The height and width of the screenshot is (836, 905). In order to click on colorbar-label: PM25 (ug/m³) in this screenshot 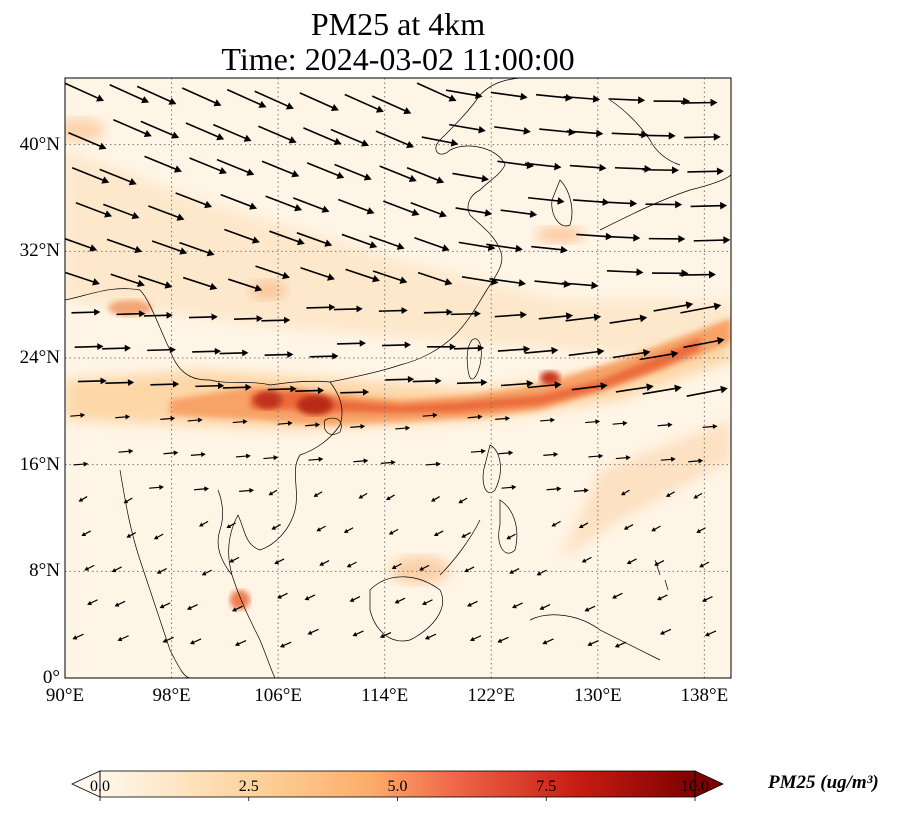, I will do `click(823, 782)`.